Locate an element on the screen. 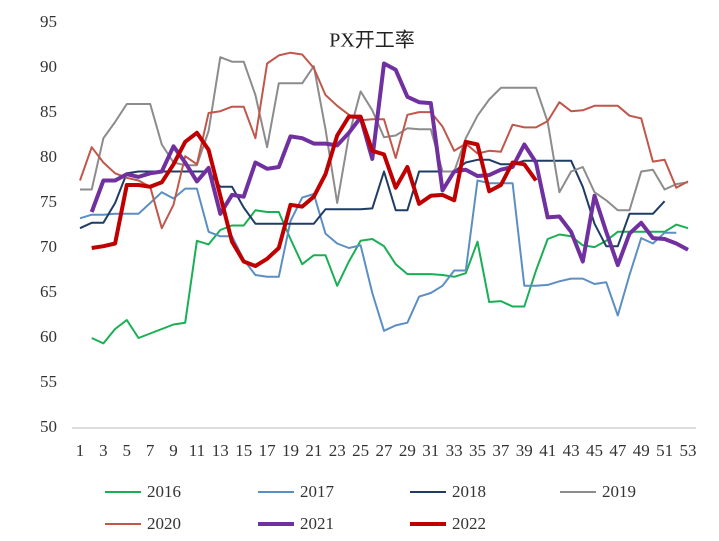  x-tick-label: 9 is located at coordinates (173, 450).